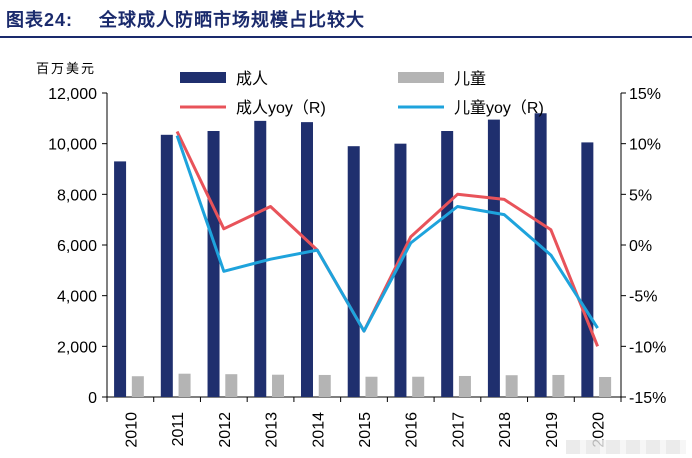  What do you see at coordinates (72, 94) in the screenshot?
I see `y-left-tick-label: 12,000` at bounding box center [72, 94].